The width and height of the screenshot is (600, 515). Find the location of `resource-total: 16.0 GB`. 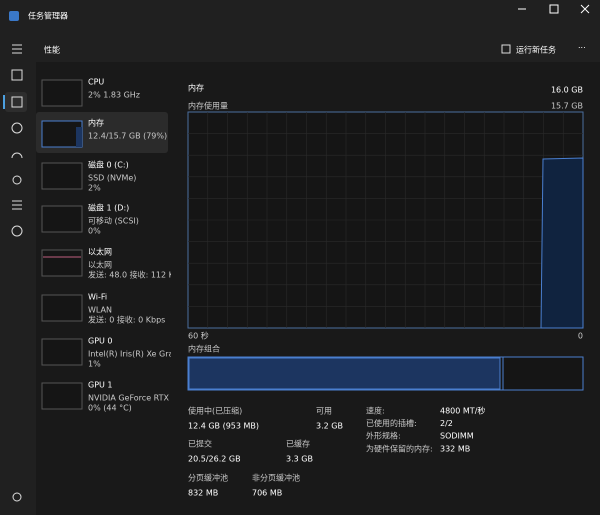

resource-total: 16.0 GB is located at coordinates (567, 90).